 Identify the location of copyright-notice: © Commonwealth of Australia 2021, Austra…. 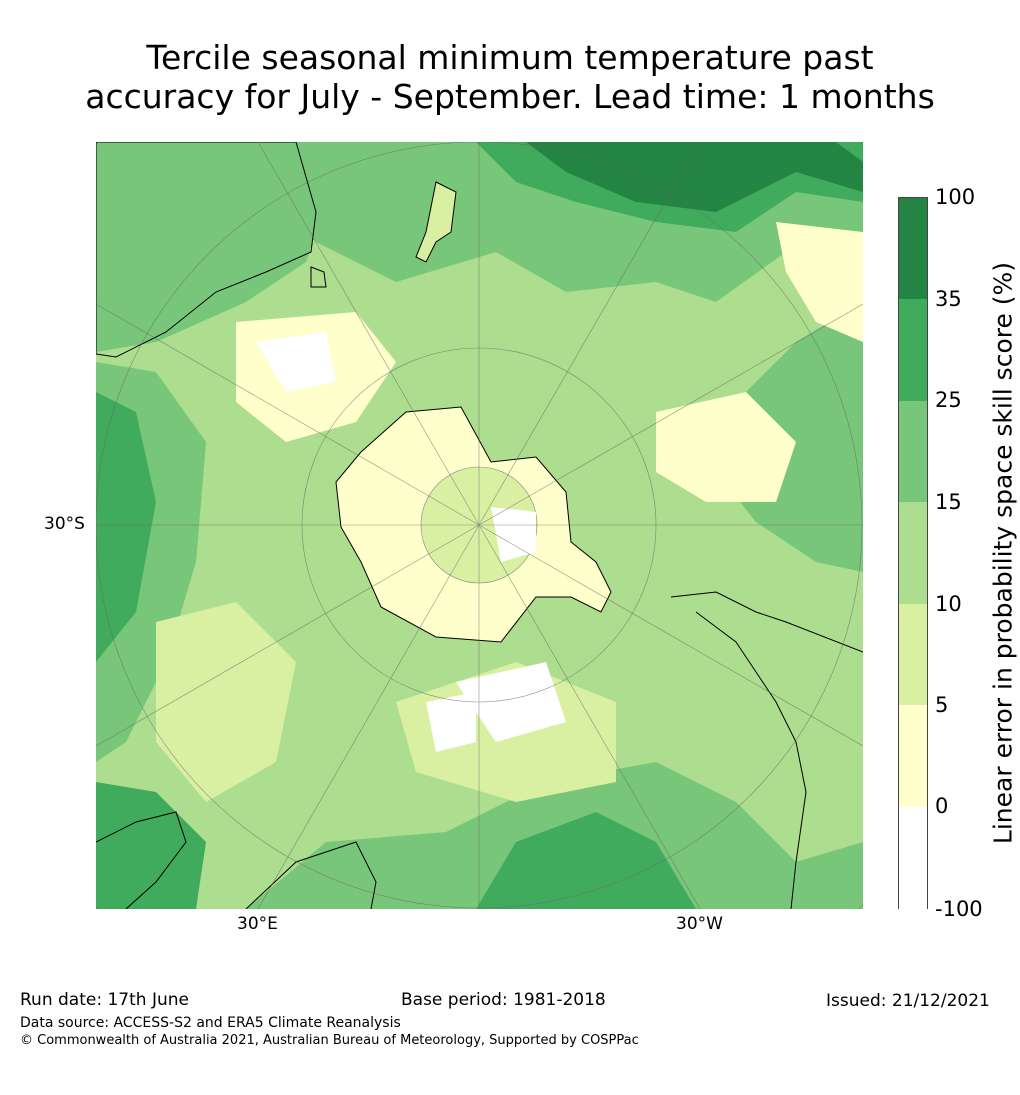
(329, 1040).